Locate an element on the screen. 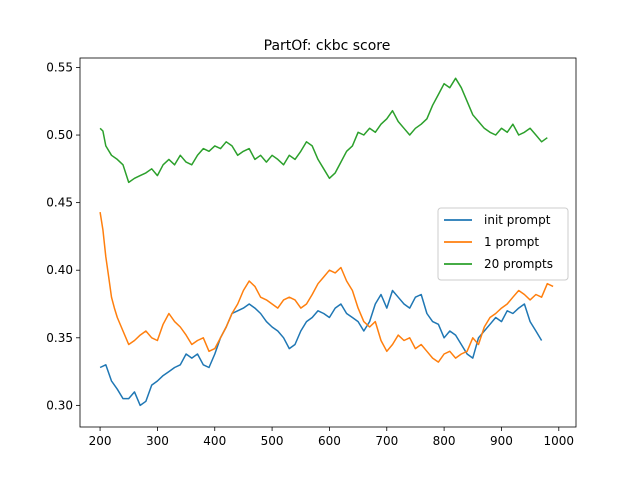 The height and width of the screenshot is (480, 640). y-tick-label: 0.55 is located at coordinates (59, 67).